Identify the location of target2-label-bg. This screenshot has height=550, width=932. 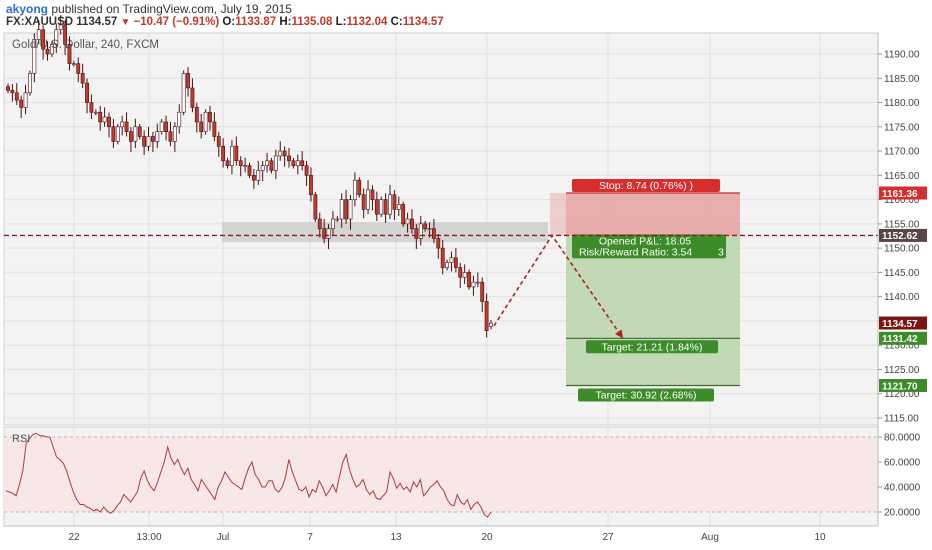
(646, 395).